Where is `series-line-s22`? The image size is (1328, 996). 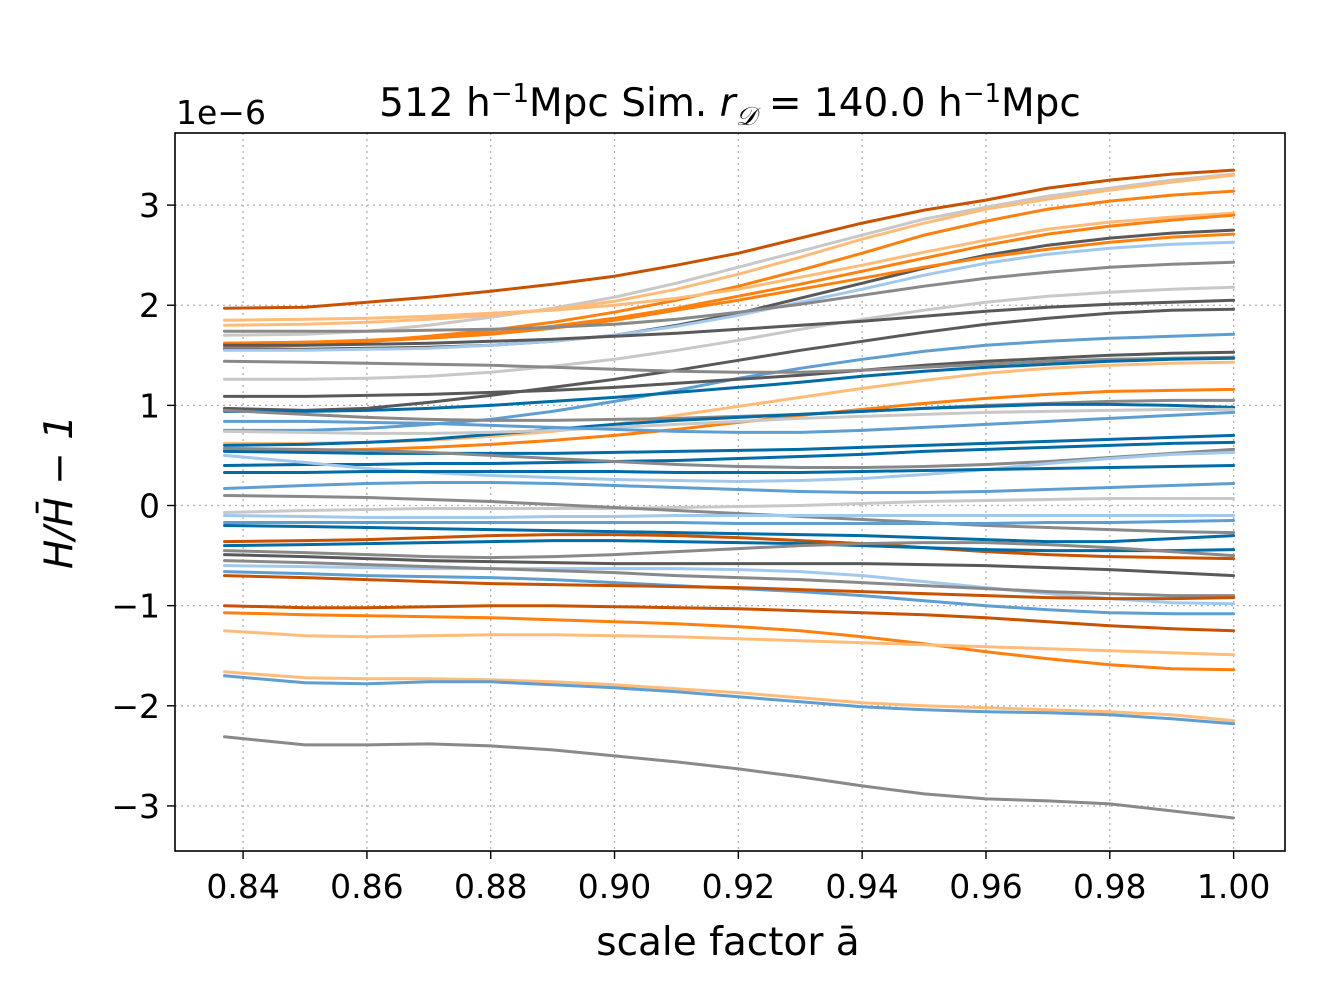 series-line-s22 is located at coordinates (729, 421).